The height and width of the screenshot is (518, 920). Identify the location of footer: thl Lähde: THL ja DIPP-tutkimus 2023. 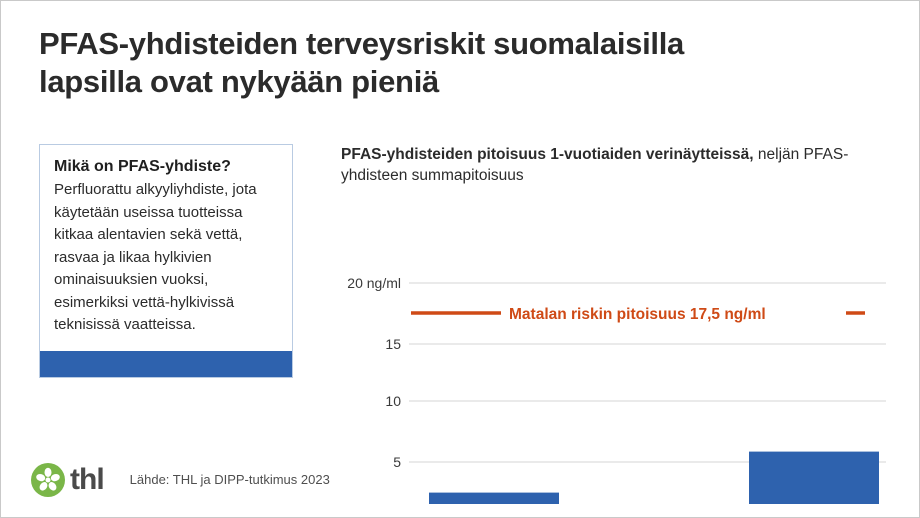
(180, 480).